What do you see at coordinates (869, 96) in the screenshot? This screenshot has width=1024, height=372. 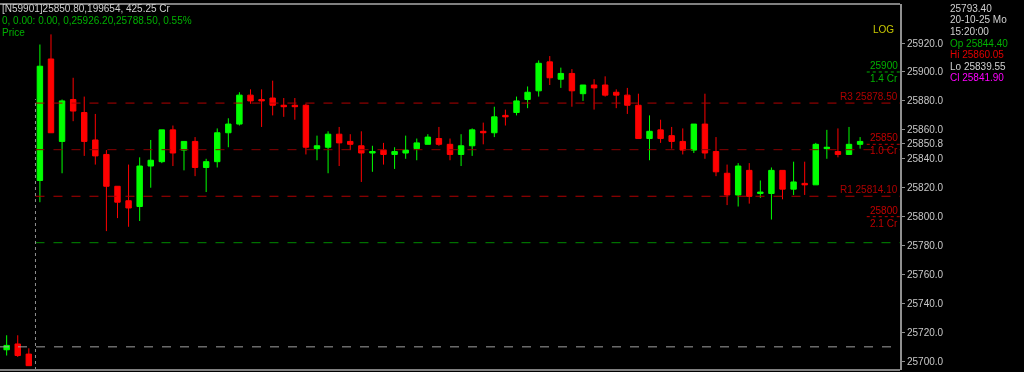 I see `ref-line-label: R3 25878.50` at bounding box center [869, 96].